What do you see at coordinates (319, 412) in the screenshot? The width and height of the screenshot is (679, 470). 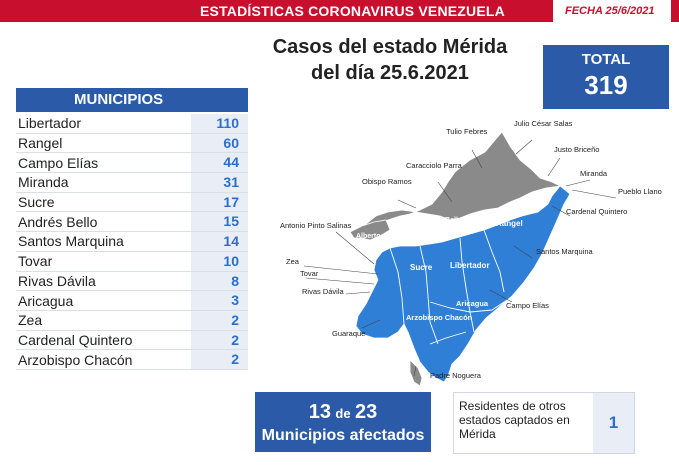 I see `affected-count: 13` at bounding box center [319, 412].